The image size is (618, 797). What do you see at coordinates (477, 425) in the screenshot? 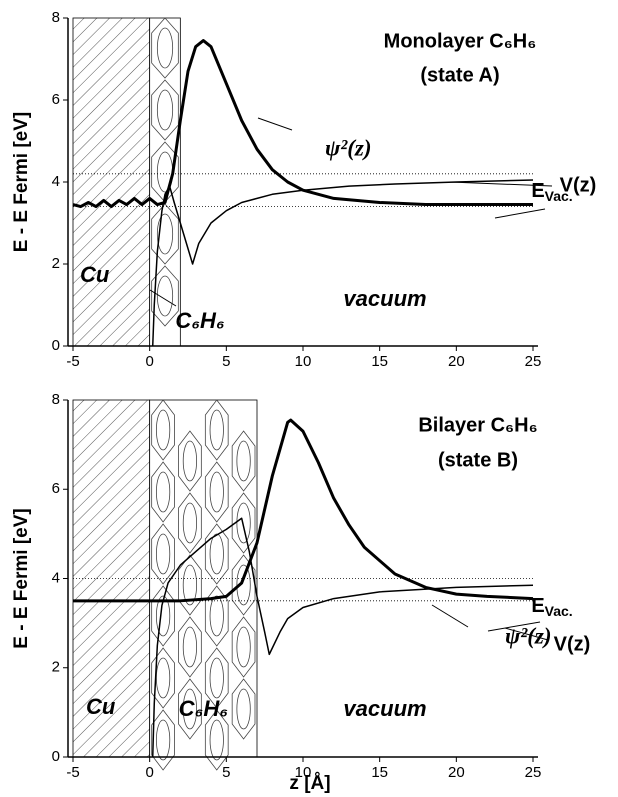
I see `panel-title: Bilayer C₆H₆` at bounding box center [477, 425].